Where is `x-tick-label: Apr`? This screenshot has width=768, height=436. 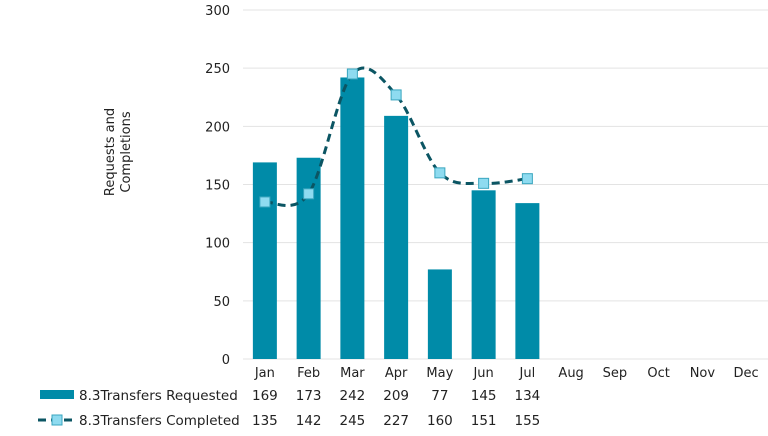
x-tick-label: Apr is located at coordinates (396, 373).